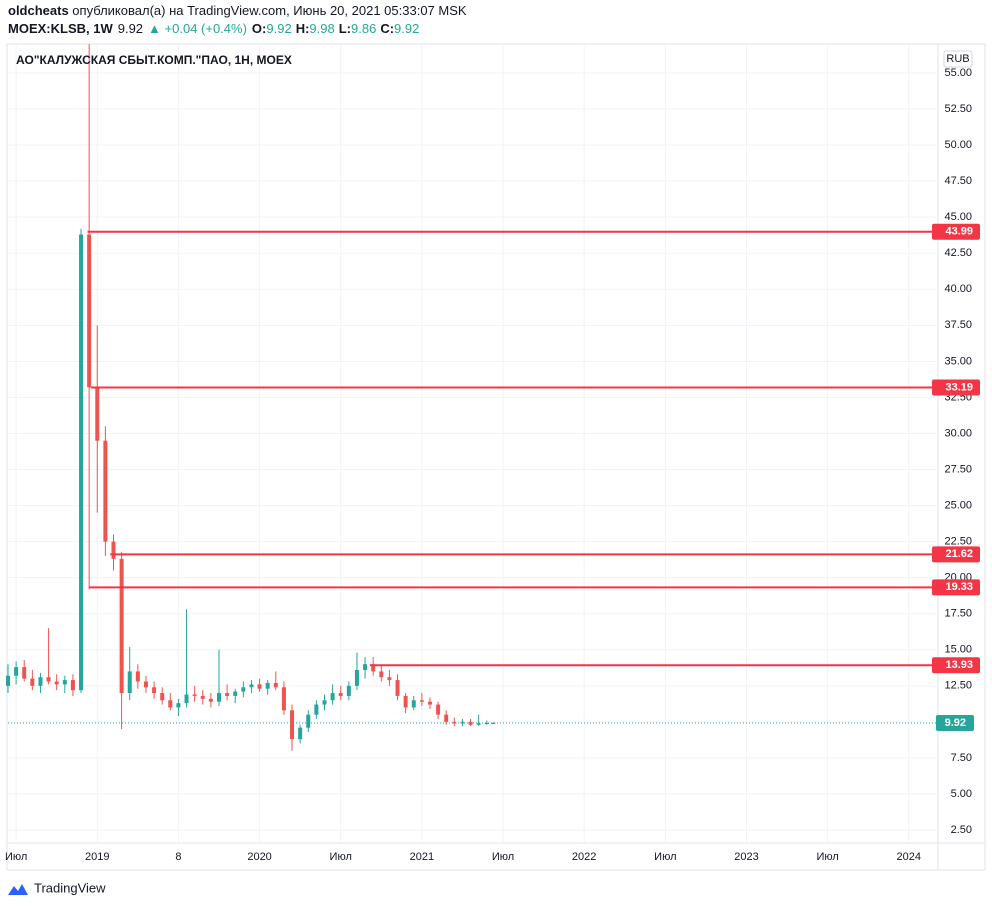  I want to click on y-tick-label: 17.50, so click(958, 614).